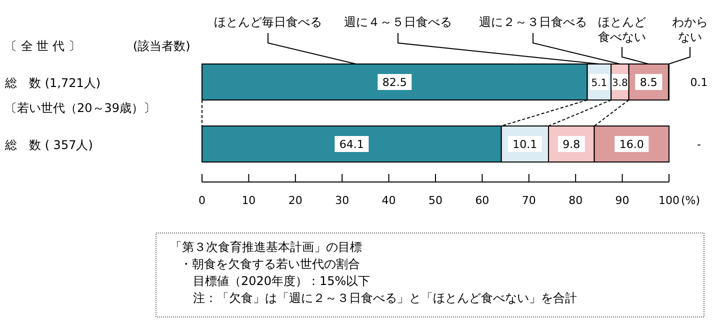 This screenshot has height=325, width=714. What do you see at coordinates (649, 82) in the screenshot?
I see `value-label: 8.5` at bounding box center [649, 82].